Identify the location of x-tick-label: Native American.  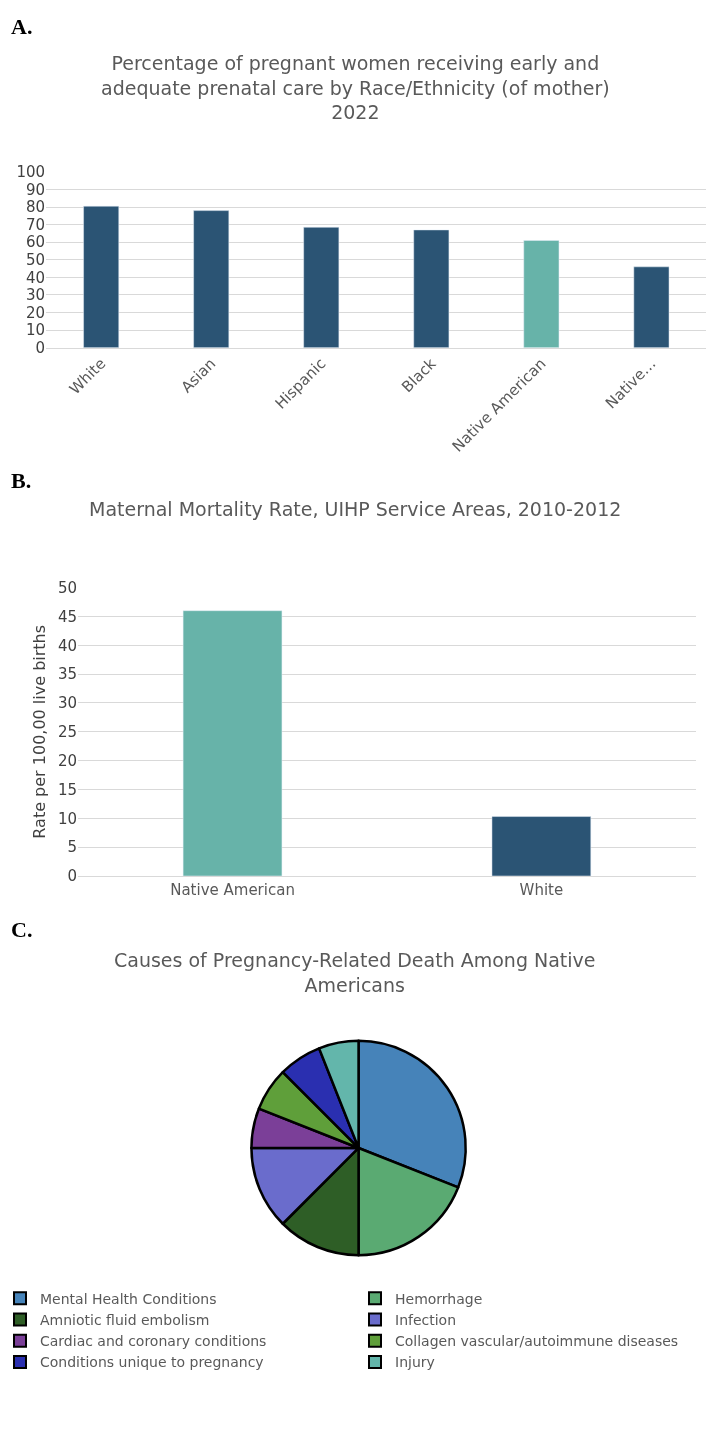
(232, 889).